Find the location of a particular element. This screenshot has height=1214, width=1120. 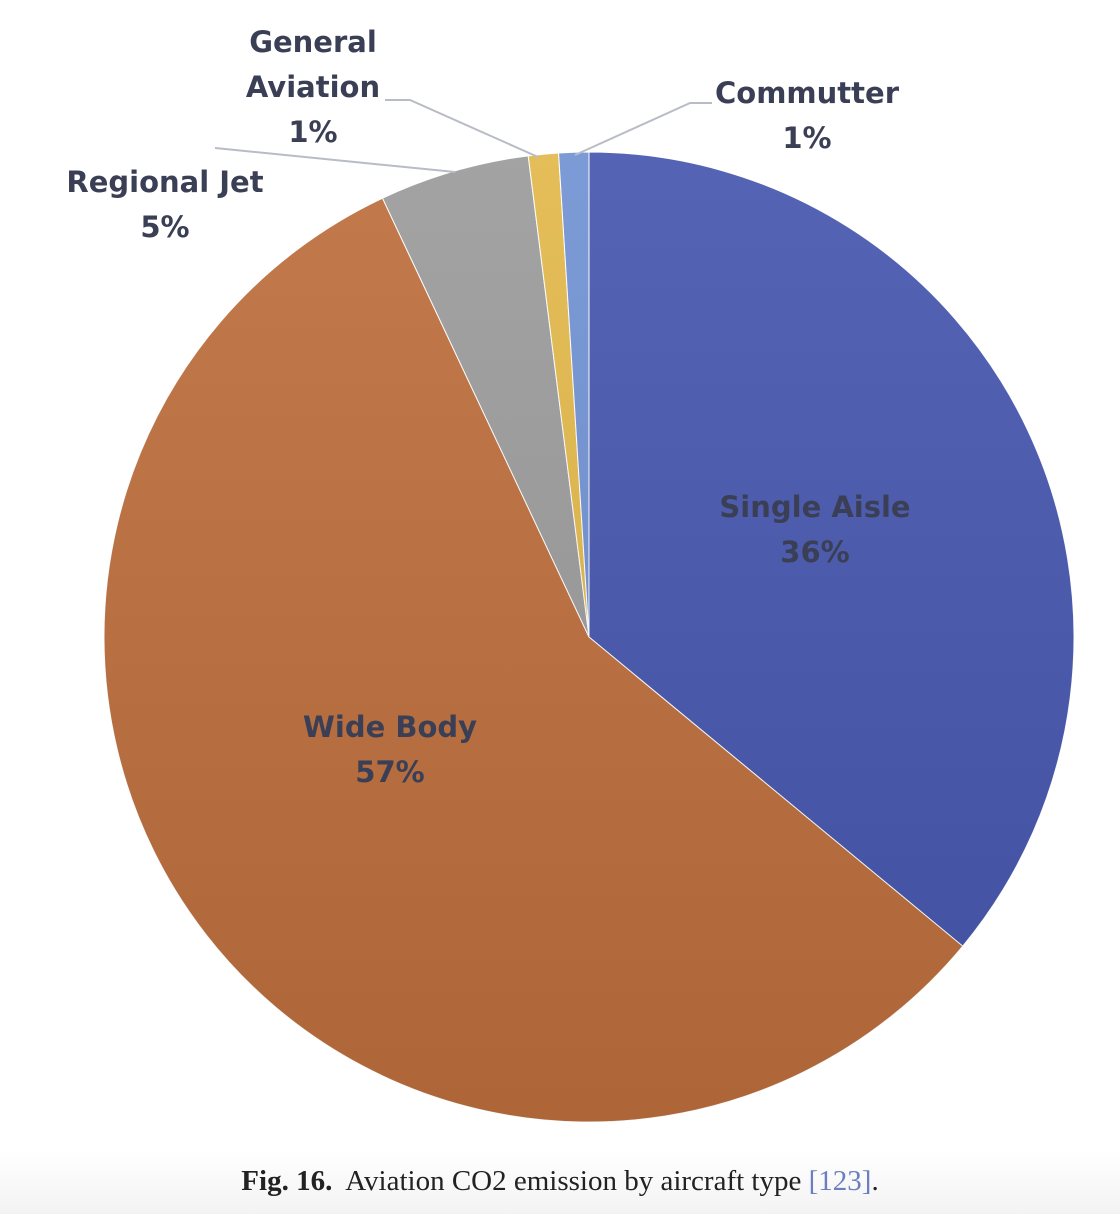

data-label: Commutter 1% is located at coordinates (807, 116).